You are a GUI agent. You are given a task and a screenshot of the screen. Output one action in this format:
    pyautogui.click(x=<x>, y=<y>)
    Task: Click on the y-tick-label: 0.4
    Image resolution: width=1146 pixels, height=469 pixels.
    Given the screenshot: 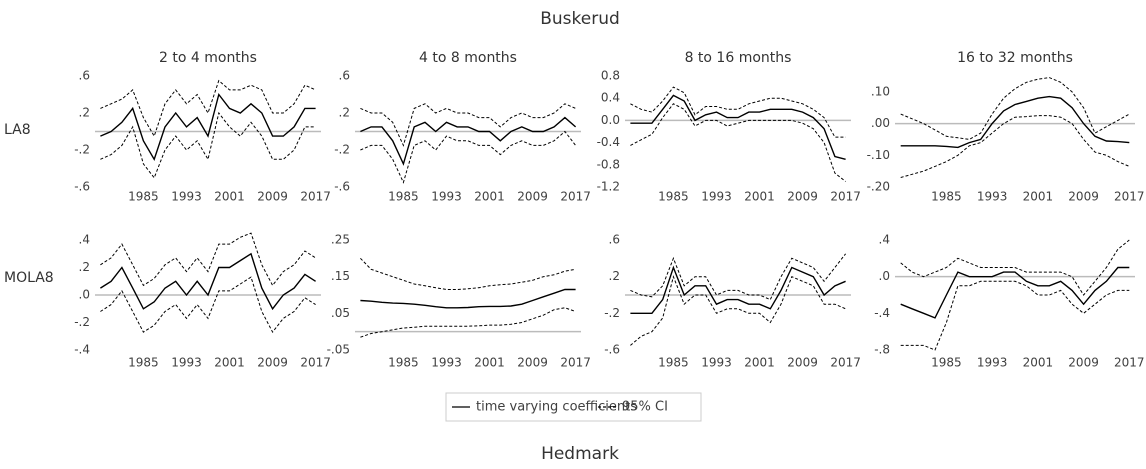 What is the action you would take?
    pyautogui.click(x=610, y=98)
    